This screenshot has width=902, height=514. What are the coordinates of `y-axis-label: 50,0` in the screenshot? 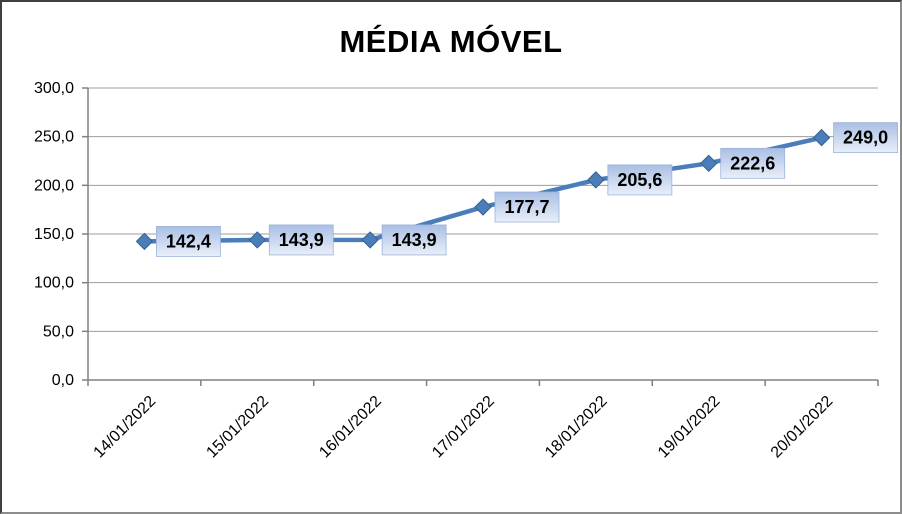 It's located at (58, 331).